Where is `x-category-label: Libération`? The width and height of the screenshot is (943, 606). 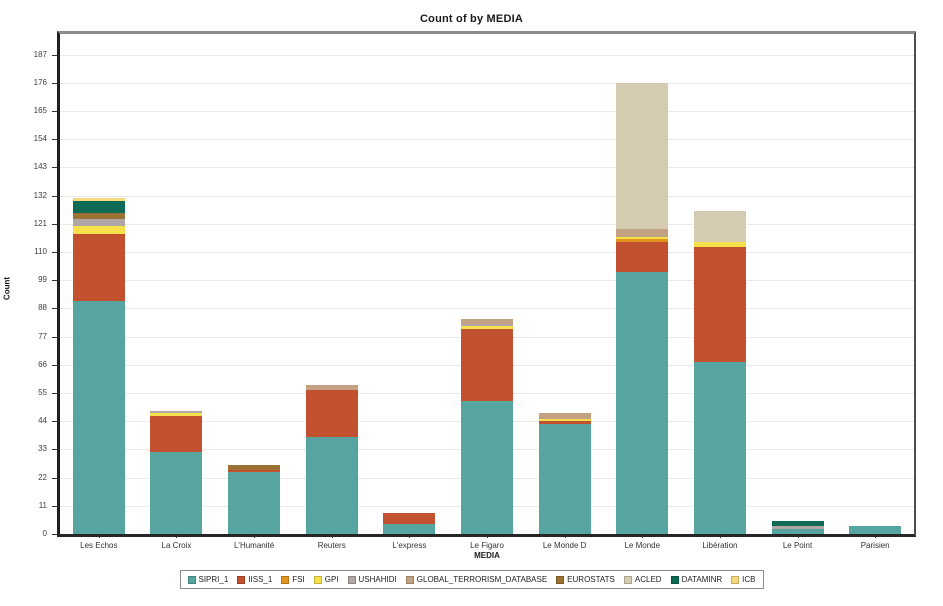 x-category-label: Libération is located at coordinates (720, 545).